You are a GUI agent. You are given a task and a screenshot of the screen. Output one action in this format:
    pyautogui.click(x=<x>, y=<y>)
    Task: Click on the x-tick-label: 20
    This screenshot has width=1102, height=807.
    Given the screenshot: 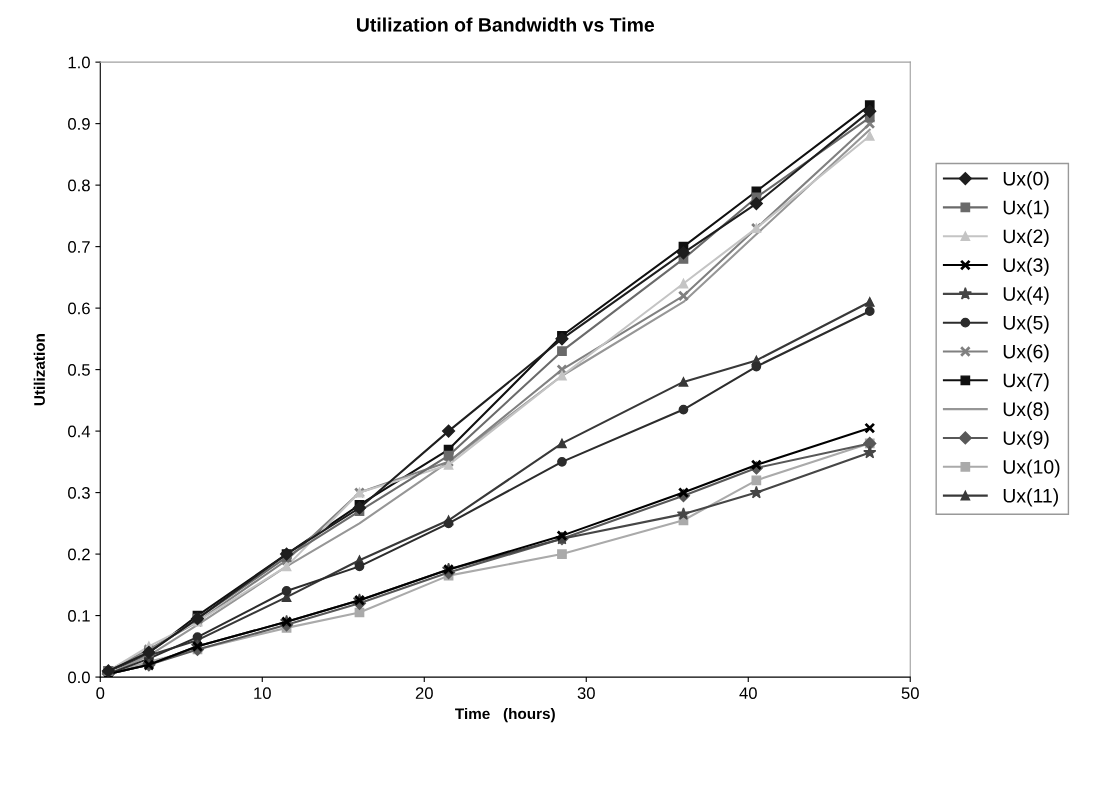 What is the action you would take?
    pyautogui.click(x=424, y=693)
    